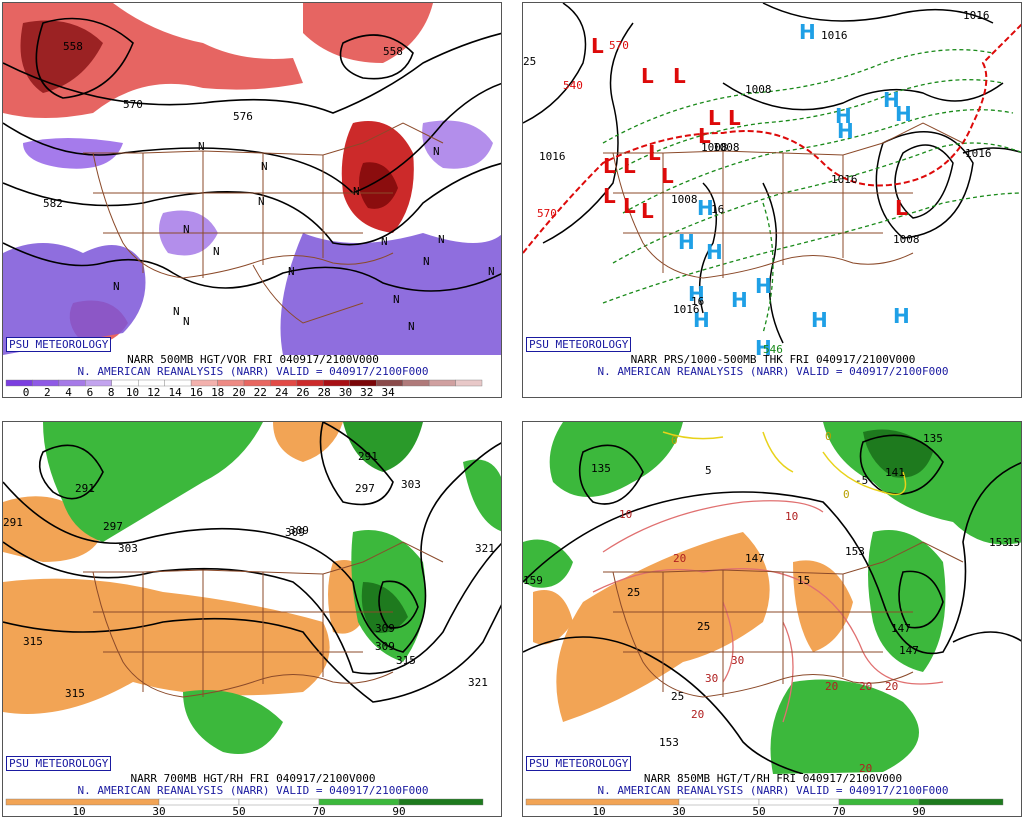 The height and width of the screenshot is (819, 1024). I want to click on isotherm-label: 15, so click(803, 580).